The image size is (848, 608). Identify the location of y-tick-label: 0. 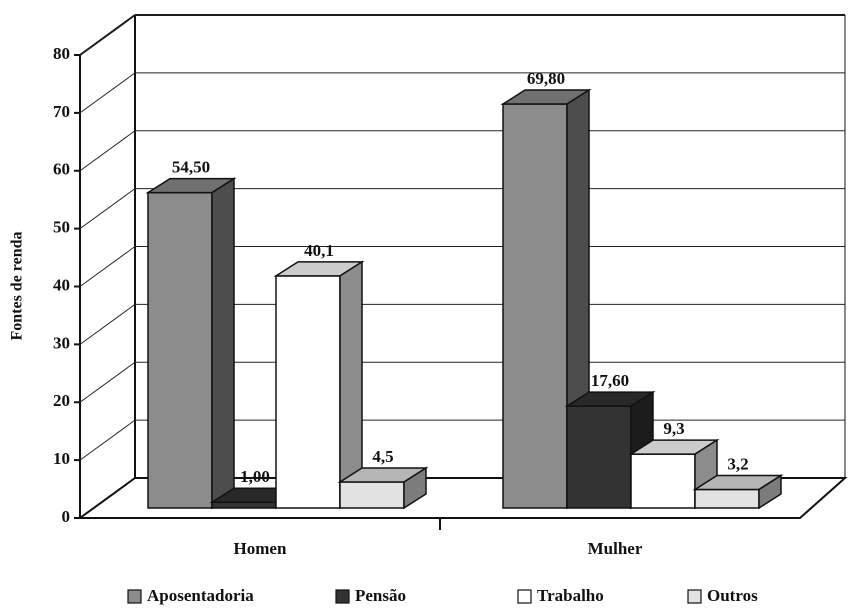
(66, 516).